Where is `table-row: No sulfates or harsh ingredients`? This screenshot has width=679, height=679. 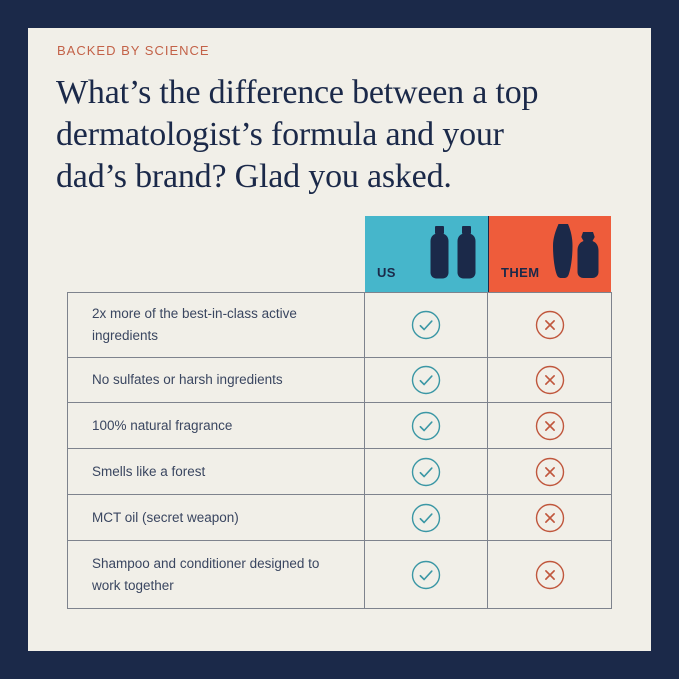
table-row: No sulfates or harsh ingredients is located at coordinates (339, 380).